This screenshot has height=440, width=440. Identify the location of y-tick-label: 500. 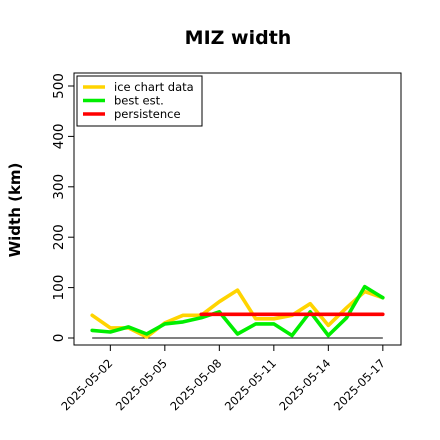
(59, 86).